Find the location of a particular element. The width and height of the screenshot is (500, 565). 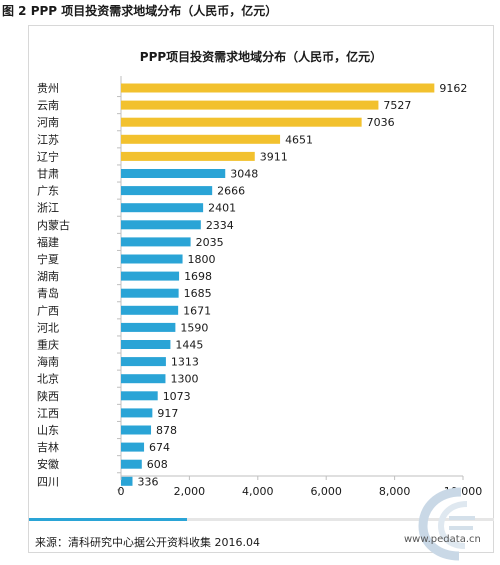

category-label: 江西 is located at coordinates (48, 413).